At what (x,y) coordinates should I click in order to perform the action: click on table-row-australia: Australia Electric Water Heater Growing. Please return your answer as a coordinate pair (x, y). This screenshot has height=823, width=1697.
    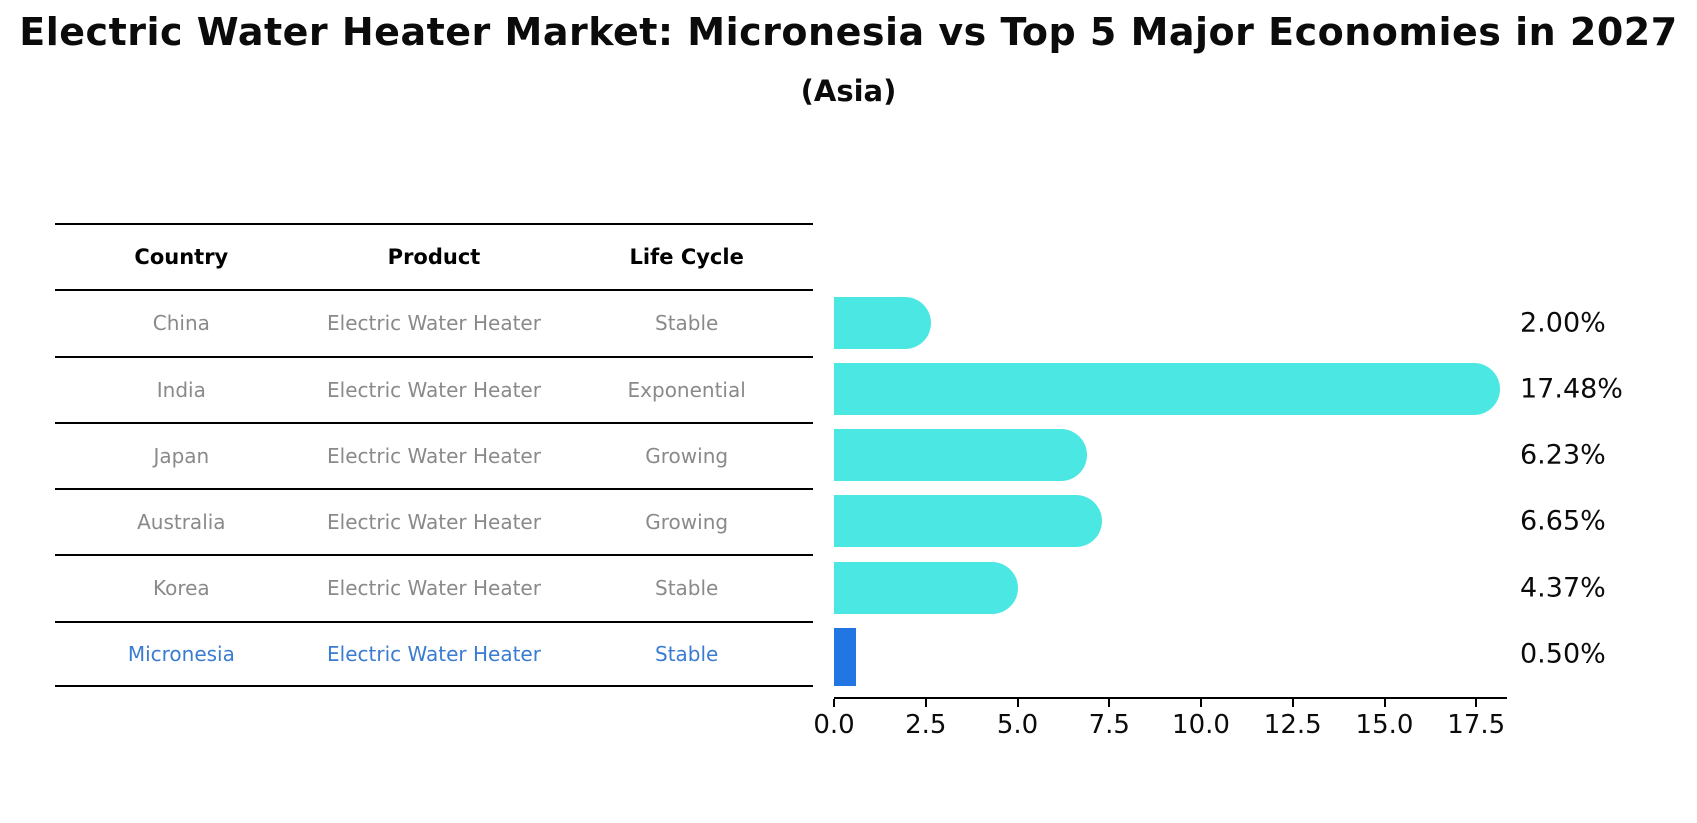
    Looking at the image, I should click on (434, 521).